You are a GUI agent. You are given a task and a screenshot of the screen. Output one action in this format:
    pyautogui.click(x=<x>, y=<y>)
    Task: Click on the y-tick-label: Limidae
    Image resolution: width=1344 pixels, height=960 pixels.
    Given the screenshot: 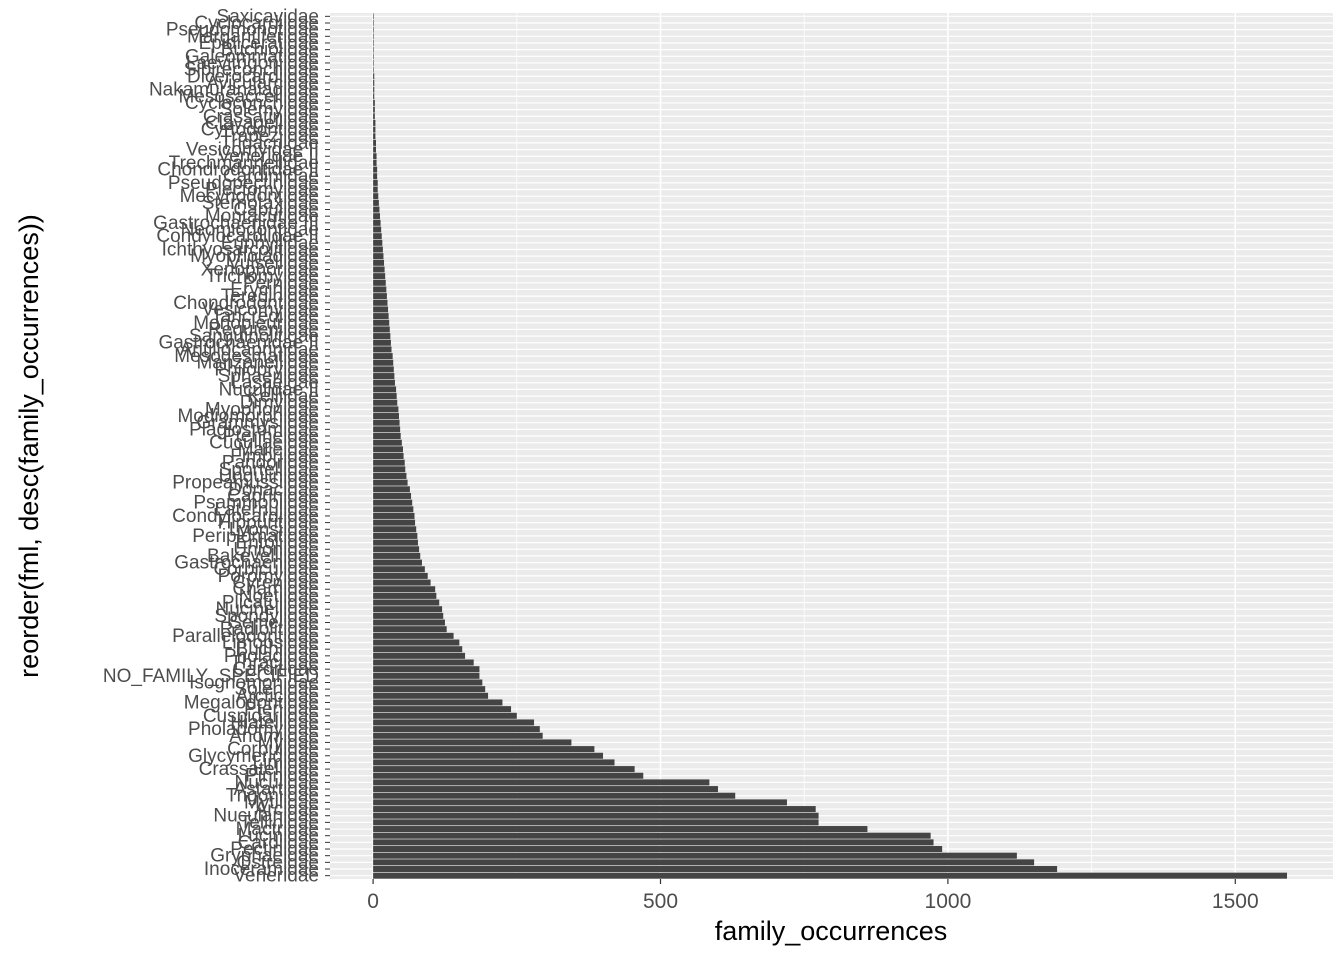 What is the action you would take?
    pyautogui.click(x=285, y=762)
    